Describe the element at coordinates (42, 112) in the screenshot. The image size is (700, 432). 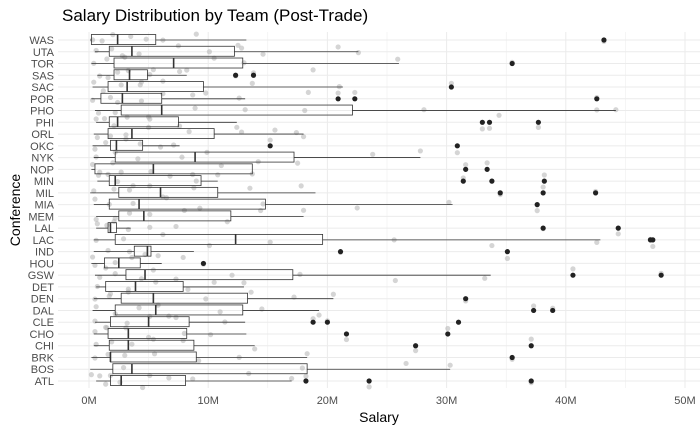
I see `y-tick-label: PHO` at that location.